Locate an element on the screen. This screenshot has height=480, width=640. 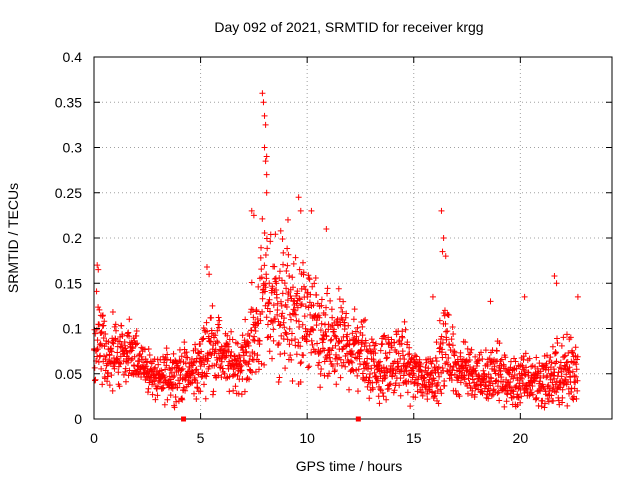
y-tick-label: 0.25 is located at coordinates (68, 193).